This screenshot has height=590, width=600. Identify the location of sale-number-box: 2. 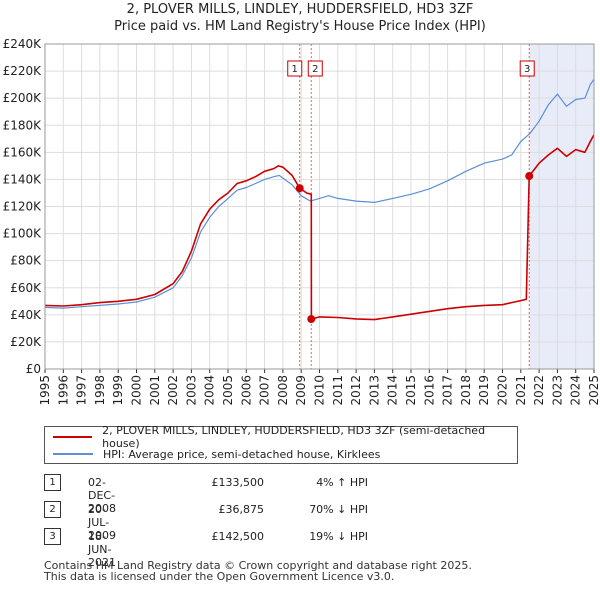
(52, 509).